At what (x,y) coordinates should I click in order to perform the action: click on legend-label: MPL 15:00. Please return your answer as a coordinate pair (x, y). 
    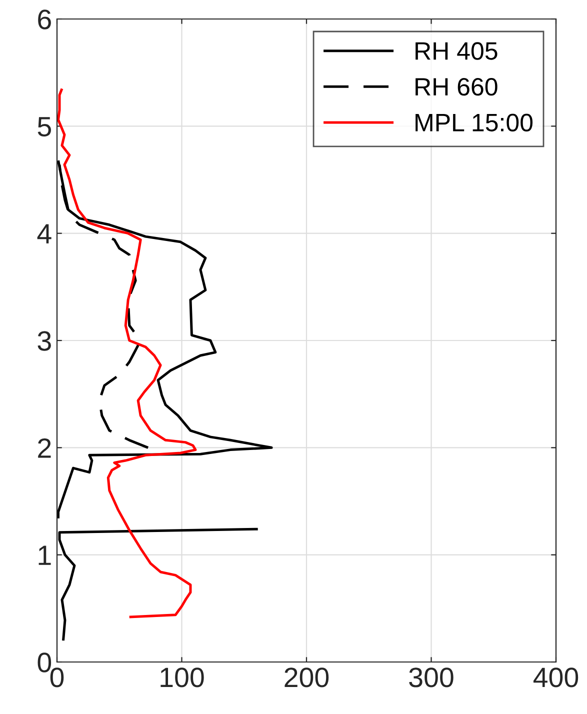
    Looking at the image, I should click on (474, 123).